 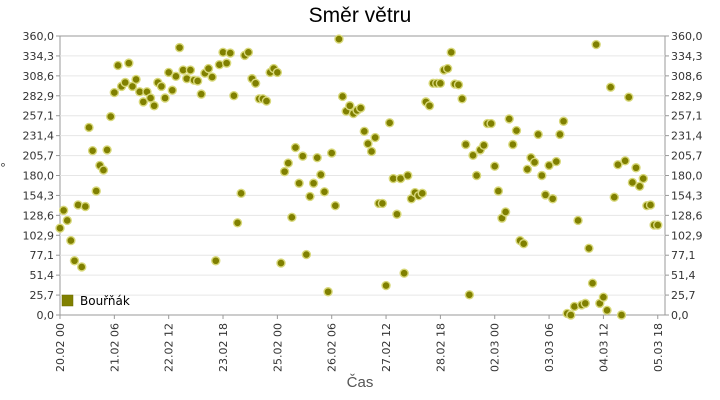 I want to click on y-tick-label-right: 334,3, so click(x=687, y=56).